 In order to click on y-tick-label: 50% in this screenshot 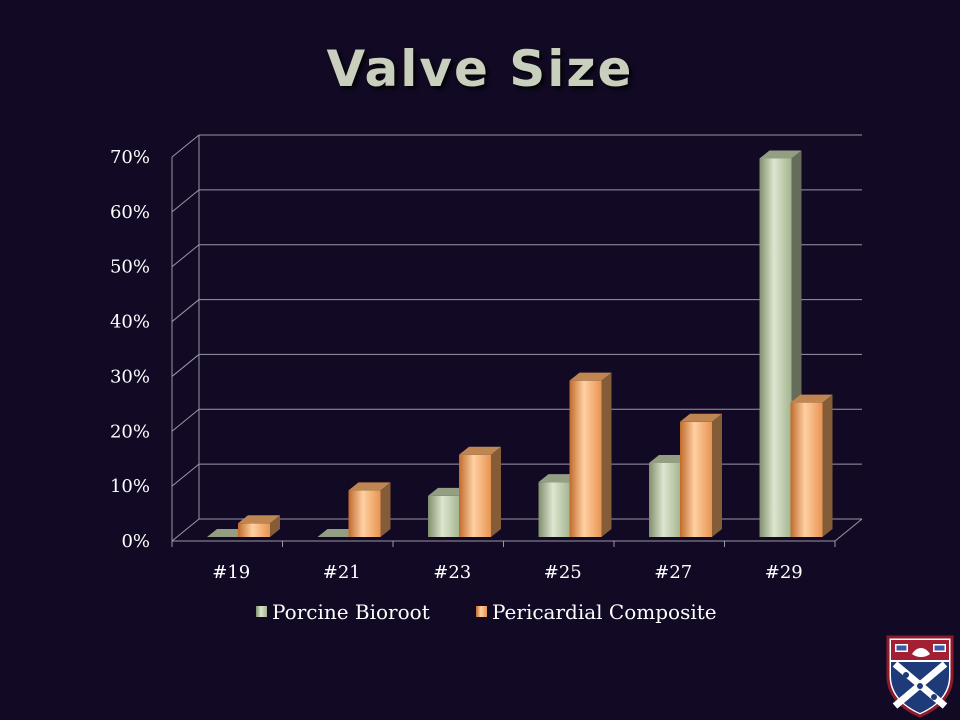, I will do `click(130, 267)`.